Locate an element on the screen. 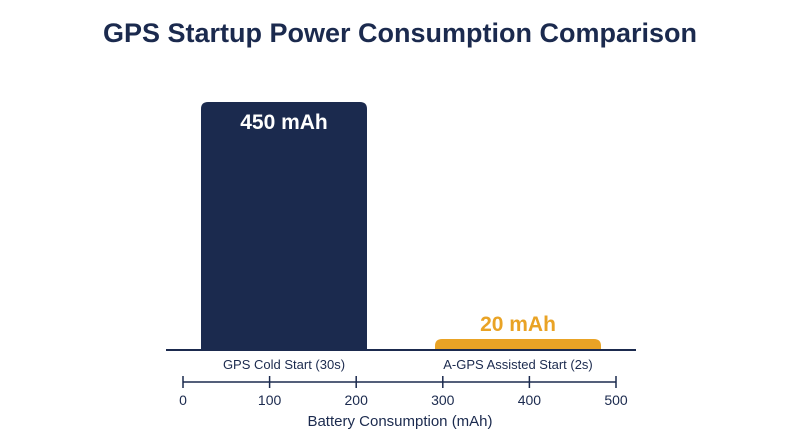  x-tick-label-500: 500 is located at coordinates (616, 400).